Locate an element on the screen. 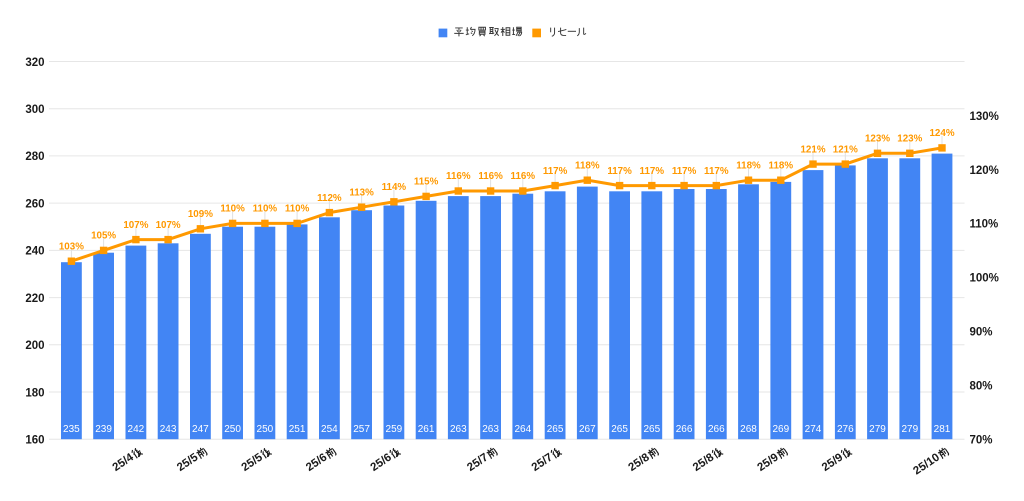  svg-text: 257 is located at coordinates (361, 429).